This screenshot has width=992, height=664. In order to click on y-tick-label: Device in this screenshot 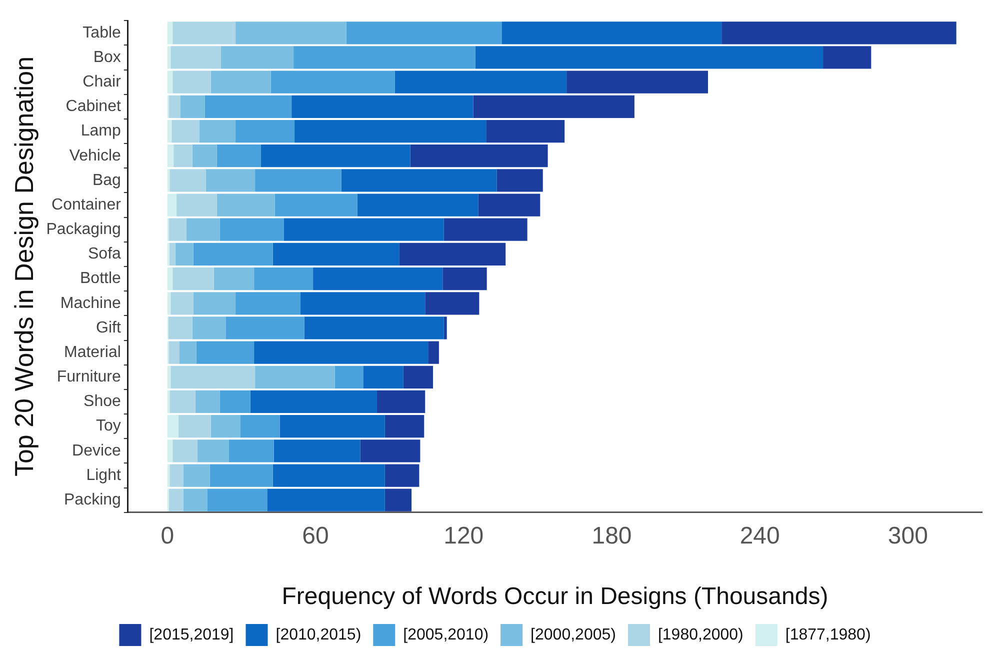, I will do `click(97, 451)`.